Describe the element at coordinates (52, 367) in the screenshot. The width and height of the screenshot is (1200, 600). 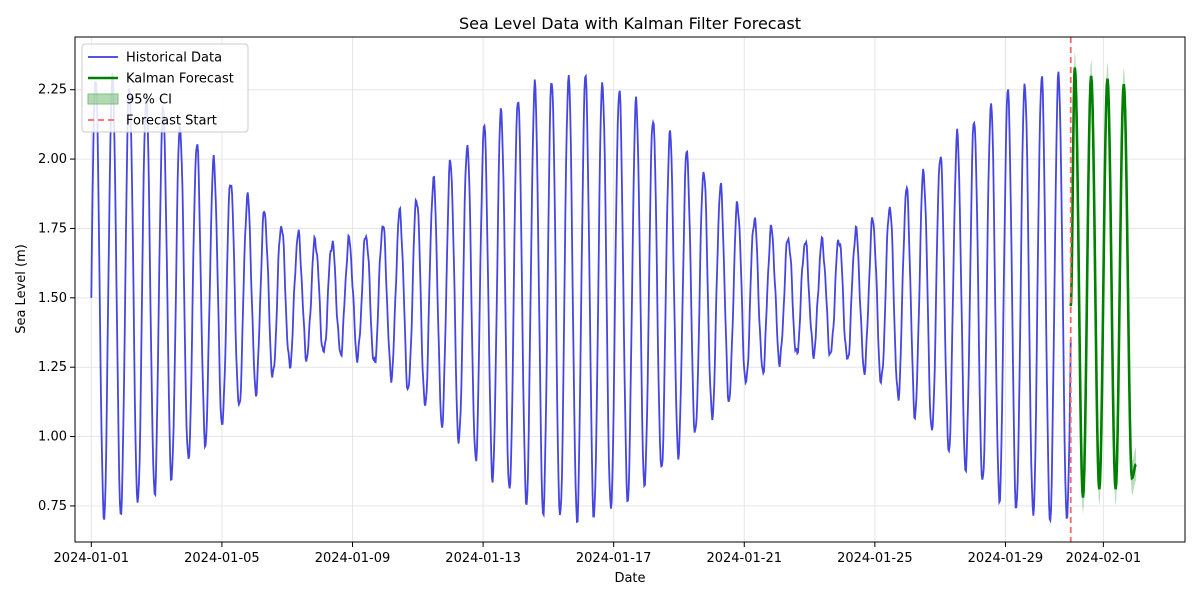
I see `y-tick-label: 1.25` at that location.